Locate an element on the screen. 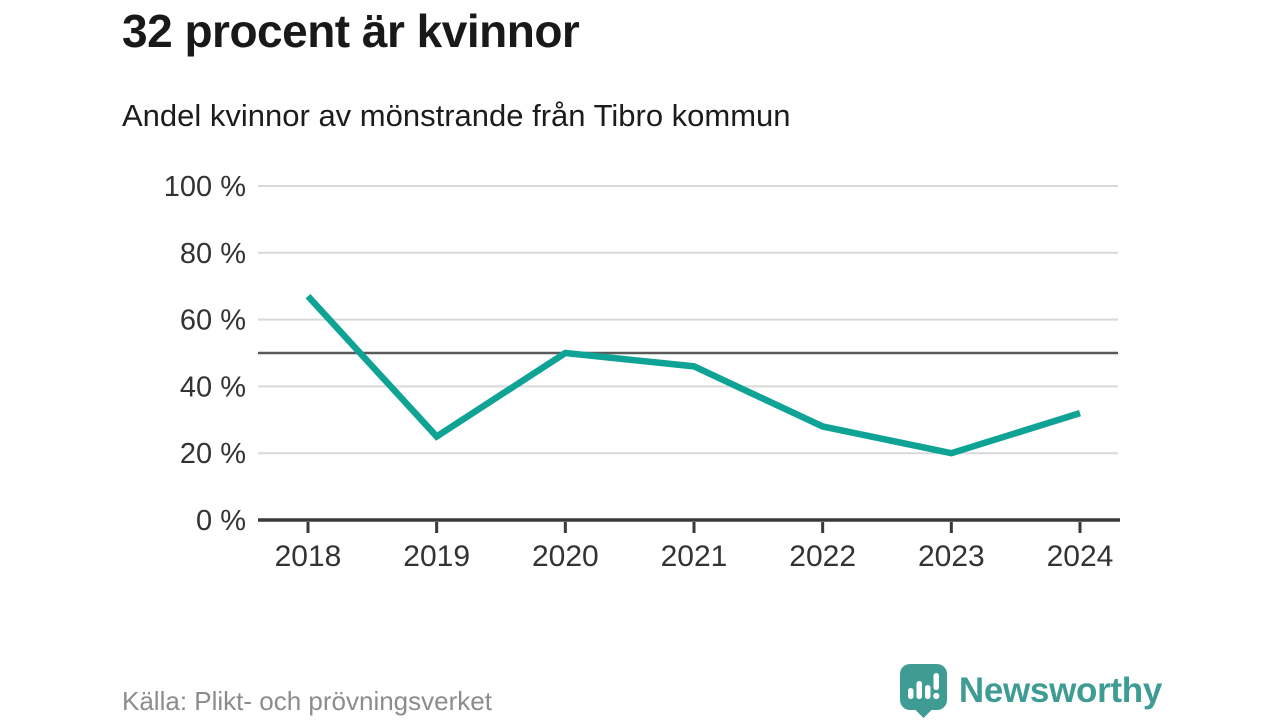 This screenshot has height=720, width=1280. x-axis-tick-label: 2022 is located at coordinates (822, 556).